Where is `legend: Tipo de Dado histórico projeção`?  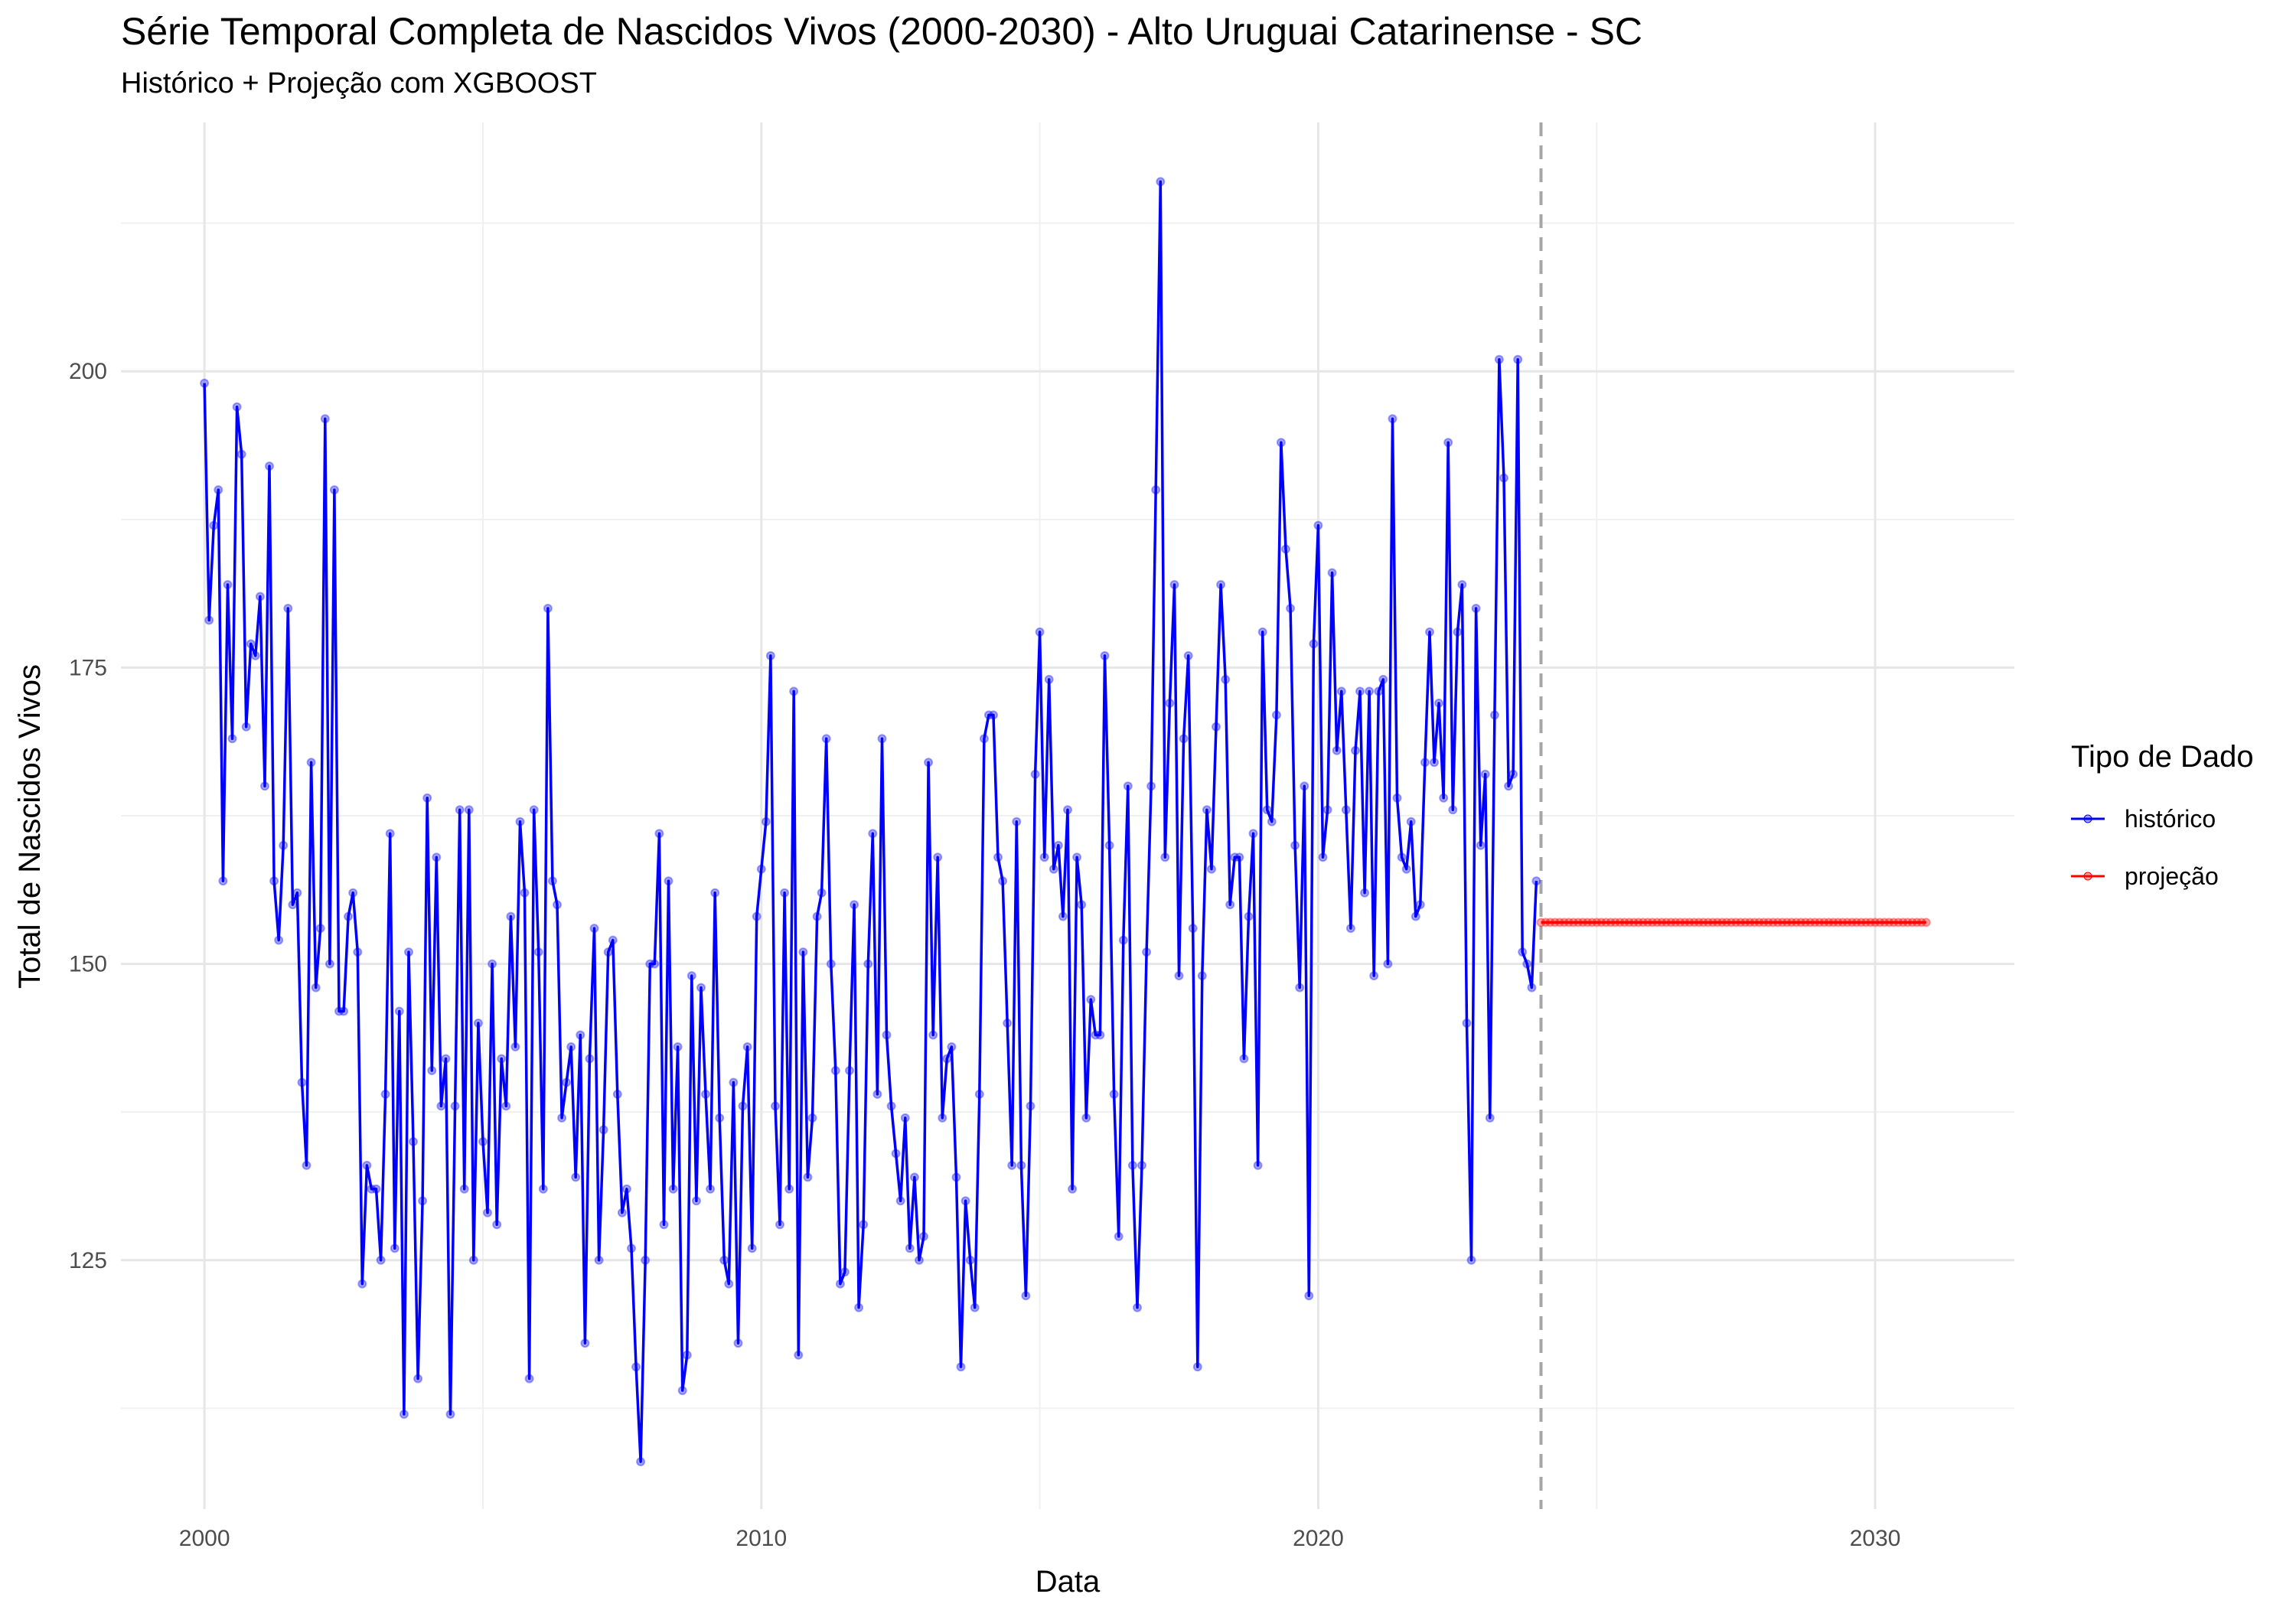
legend: Tipo de Dado histórico projeção is located at coordinates (2162, 815).